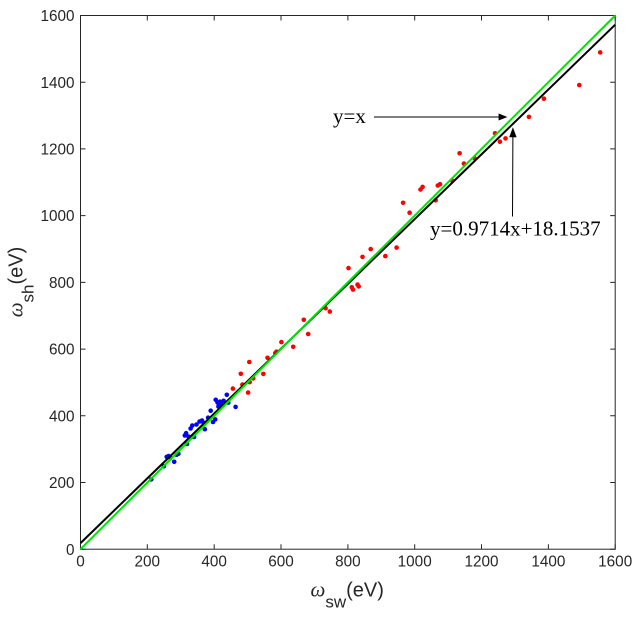 Image resolution: width=643 pixels, height=619 pixels. What do you see at coordinates (349, 116) in the screenshot?
I see `svg-text: y=x` at bounding box center [349, 116].